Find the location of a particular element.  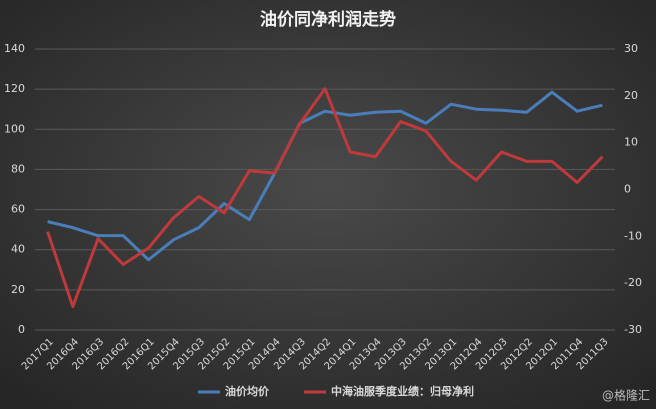

y-tick-label: 0 is located at coordinates (21, 329).